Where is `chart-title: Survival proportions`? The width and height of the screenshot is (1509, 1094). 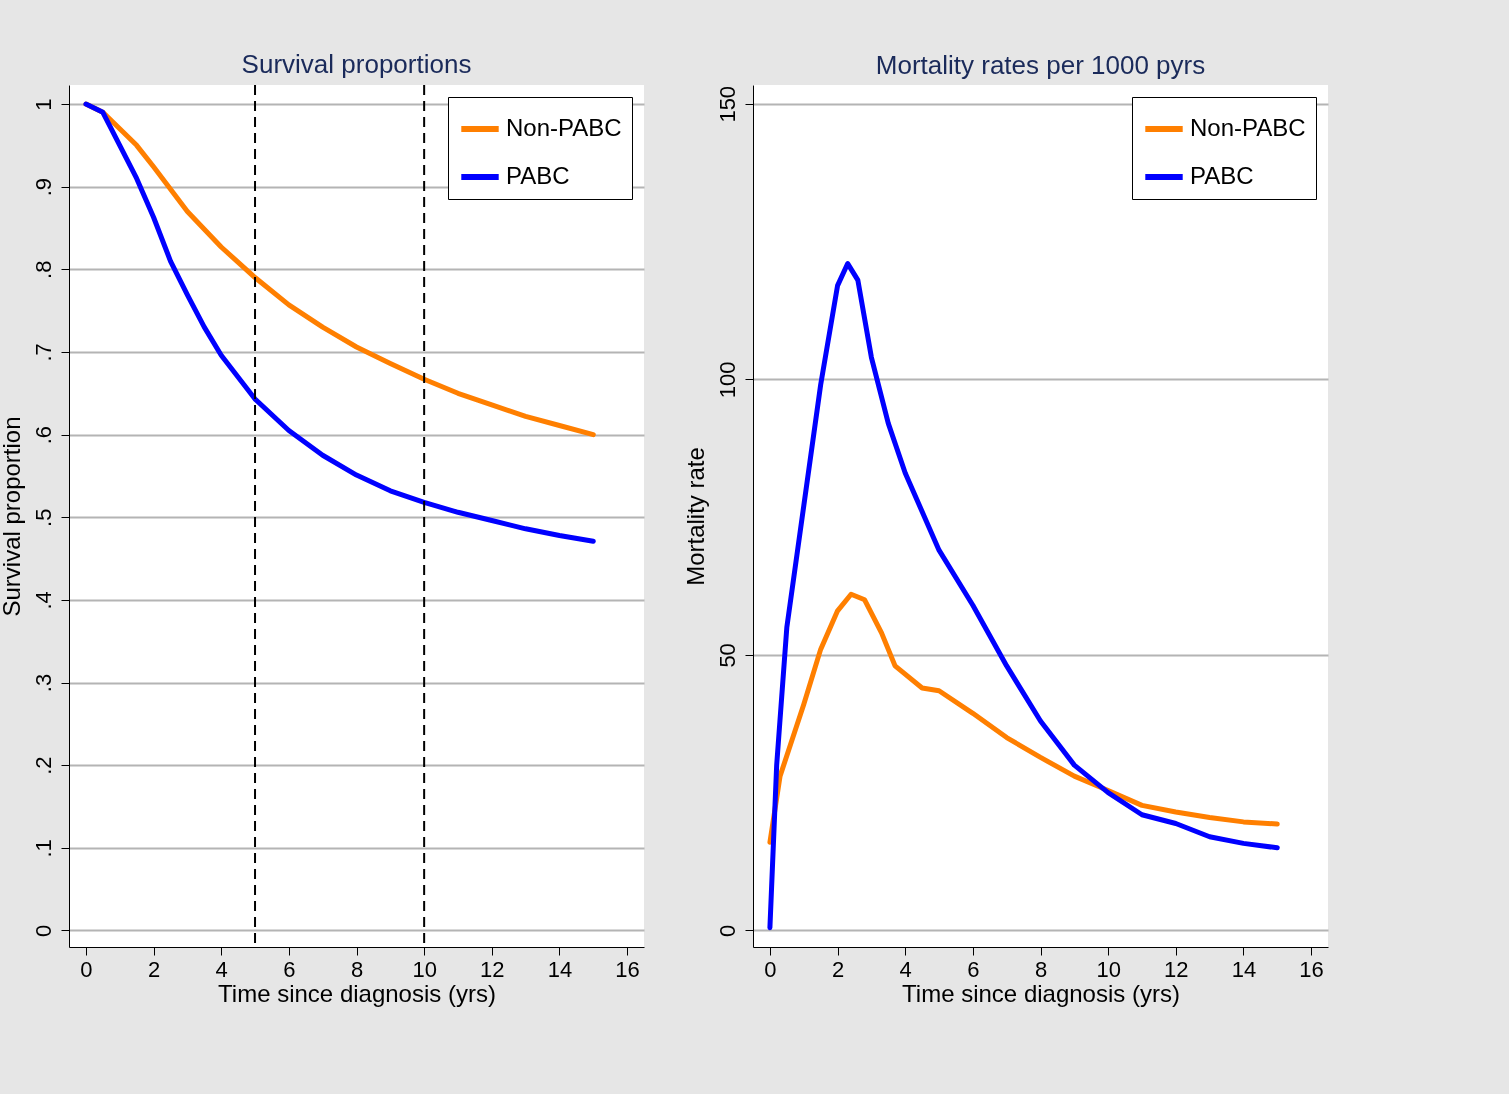
chart-title: Survival proportions is located at coordinates (356, 64).